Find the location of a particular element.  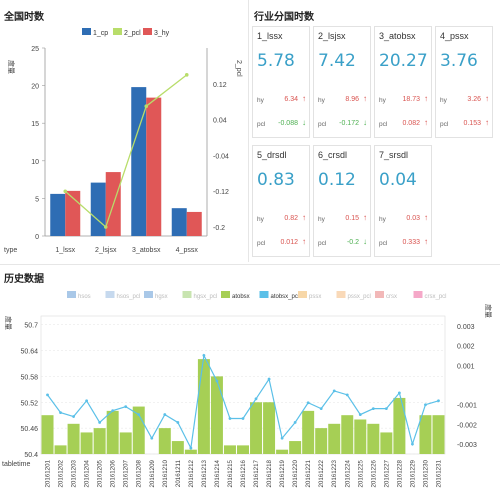

line-2_pcl is located at coordinates (126, 151).